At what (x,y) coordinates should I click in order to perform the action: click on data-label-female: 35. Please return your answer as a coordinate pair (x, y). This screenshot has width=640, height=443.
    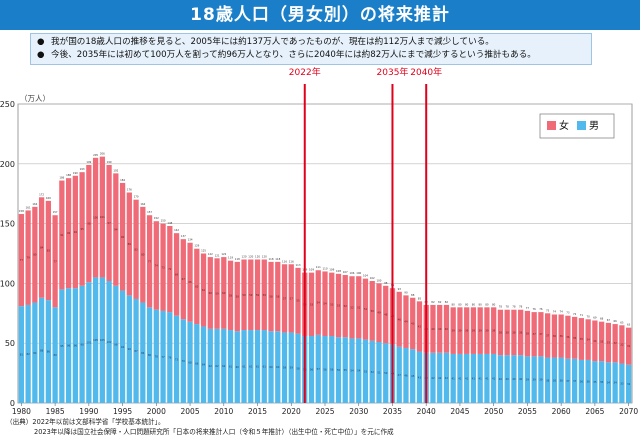
    Looking at the image, I should click on (575, 338).